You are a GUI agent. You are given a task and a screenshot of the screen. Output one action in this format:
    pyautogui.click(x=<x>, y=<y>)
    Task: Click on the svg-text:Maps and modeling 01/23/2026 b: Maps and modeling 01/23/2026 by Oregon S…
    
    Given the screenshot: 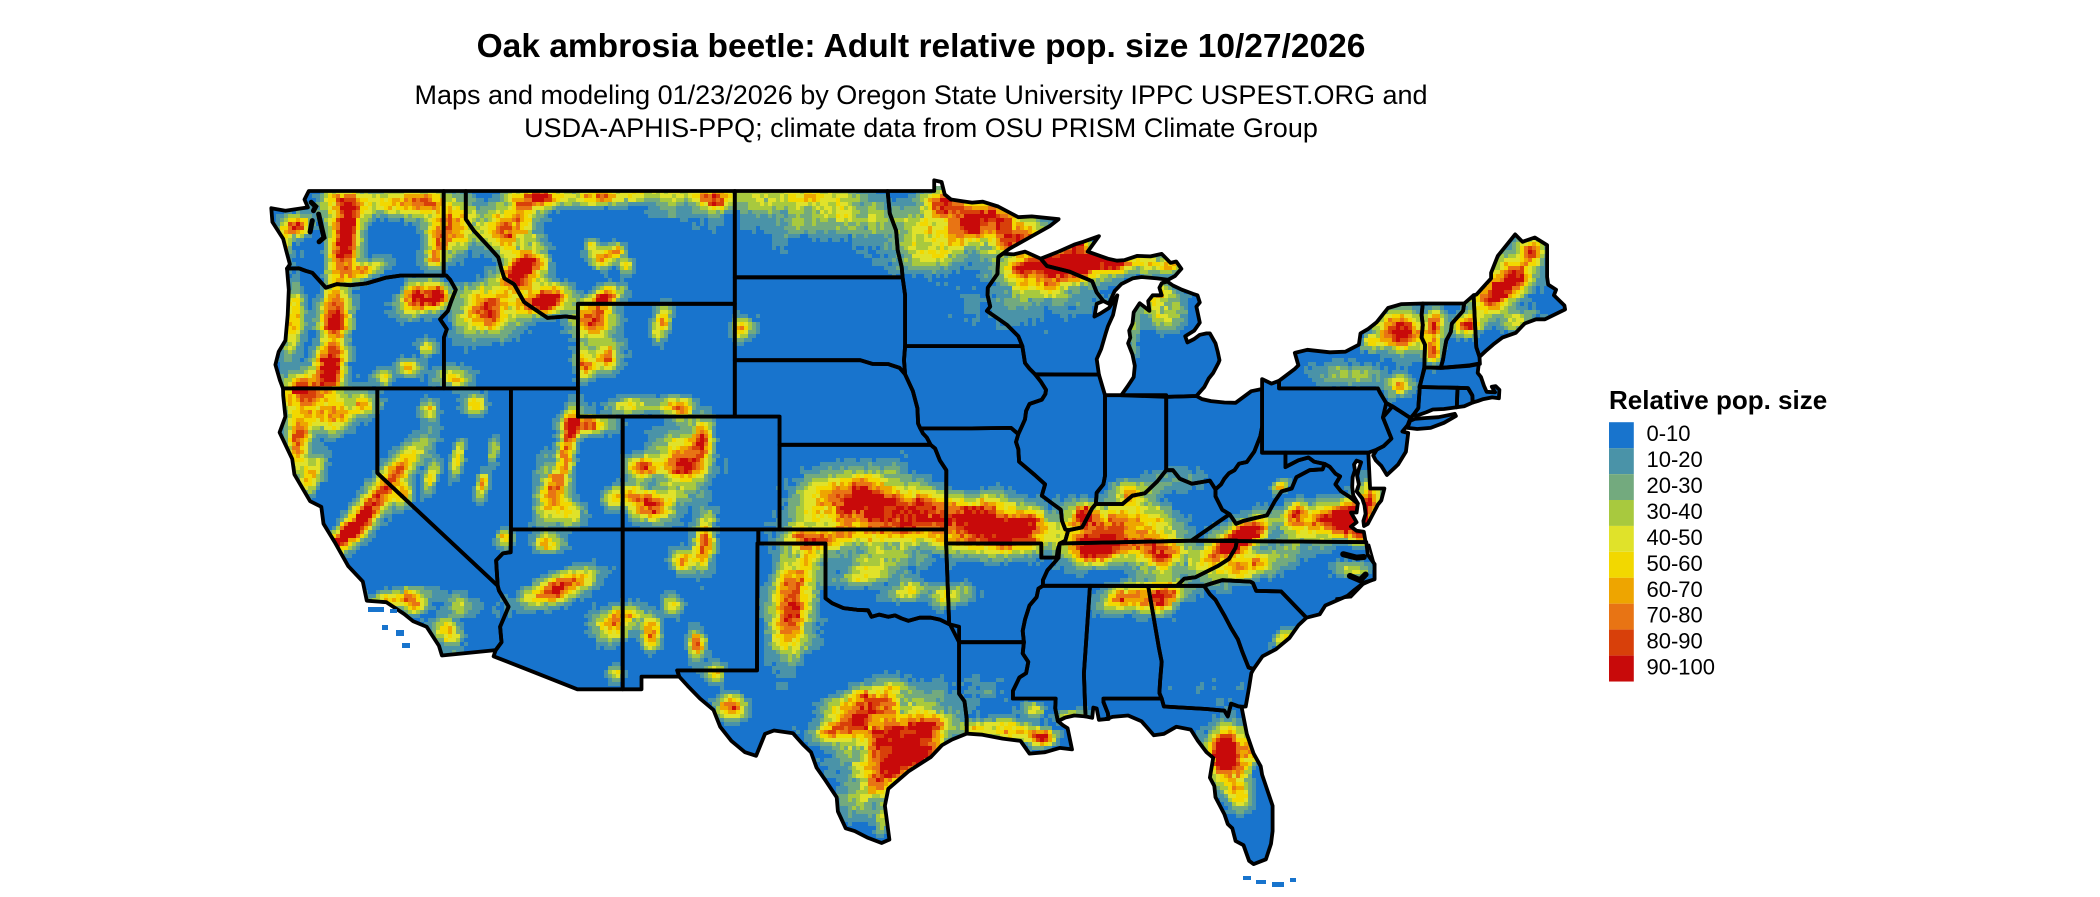 What is the action you would take?
    pyautogui.click(x=920, y=95)
    